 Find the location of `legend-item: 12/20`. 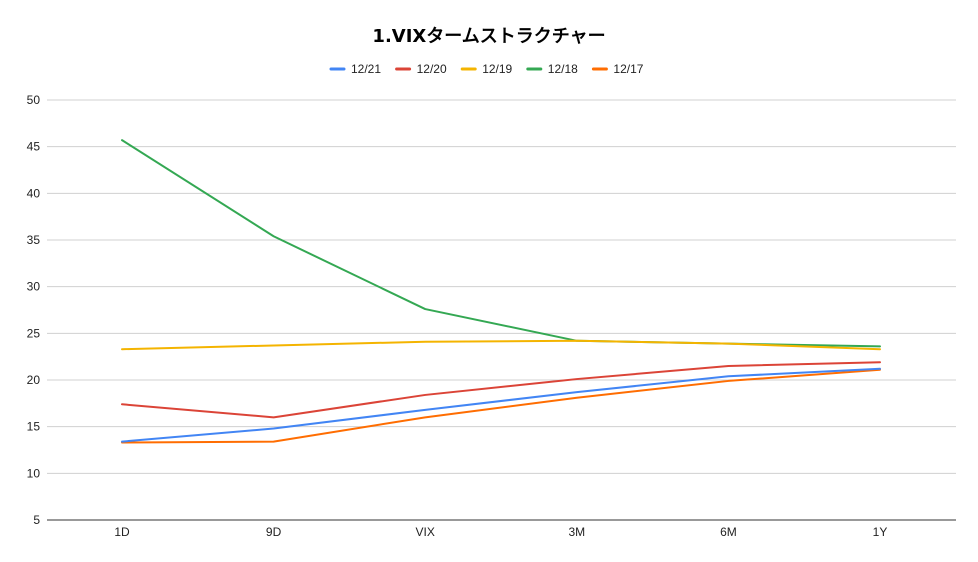

legend-item: 12/20 is located at coordinates (421, 69).